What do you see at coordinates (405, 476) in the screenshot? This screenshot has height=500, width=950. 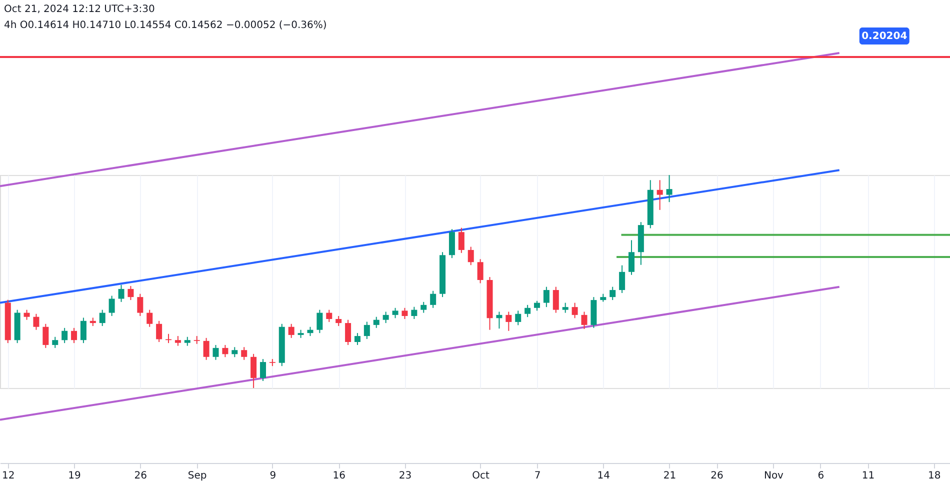 I see `x-tick-label: 23` at bounding box center [405, 476].